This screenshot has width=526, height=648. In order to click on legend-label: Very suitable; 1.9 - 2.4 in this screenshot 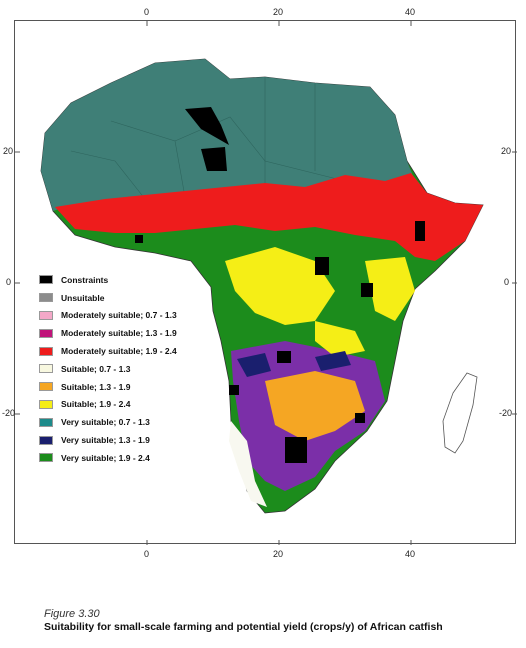, I will do `click(105, 457)`.